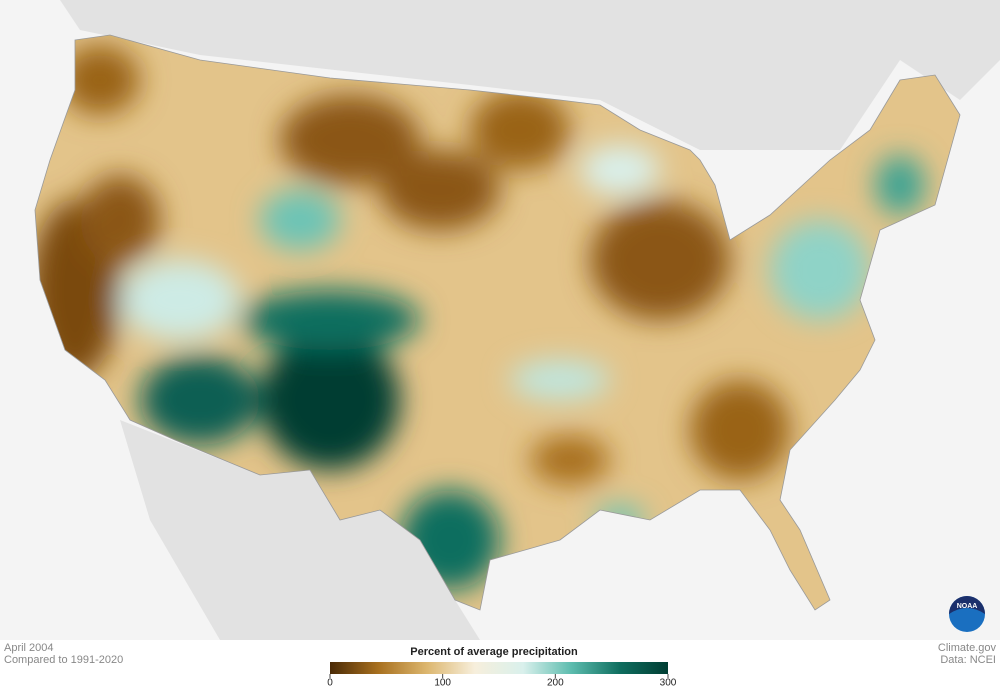  Describe the element at coordinates (442, 683) in the screenshot. I see `legend-tick-label: 100` at that location.